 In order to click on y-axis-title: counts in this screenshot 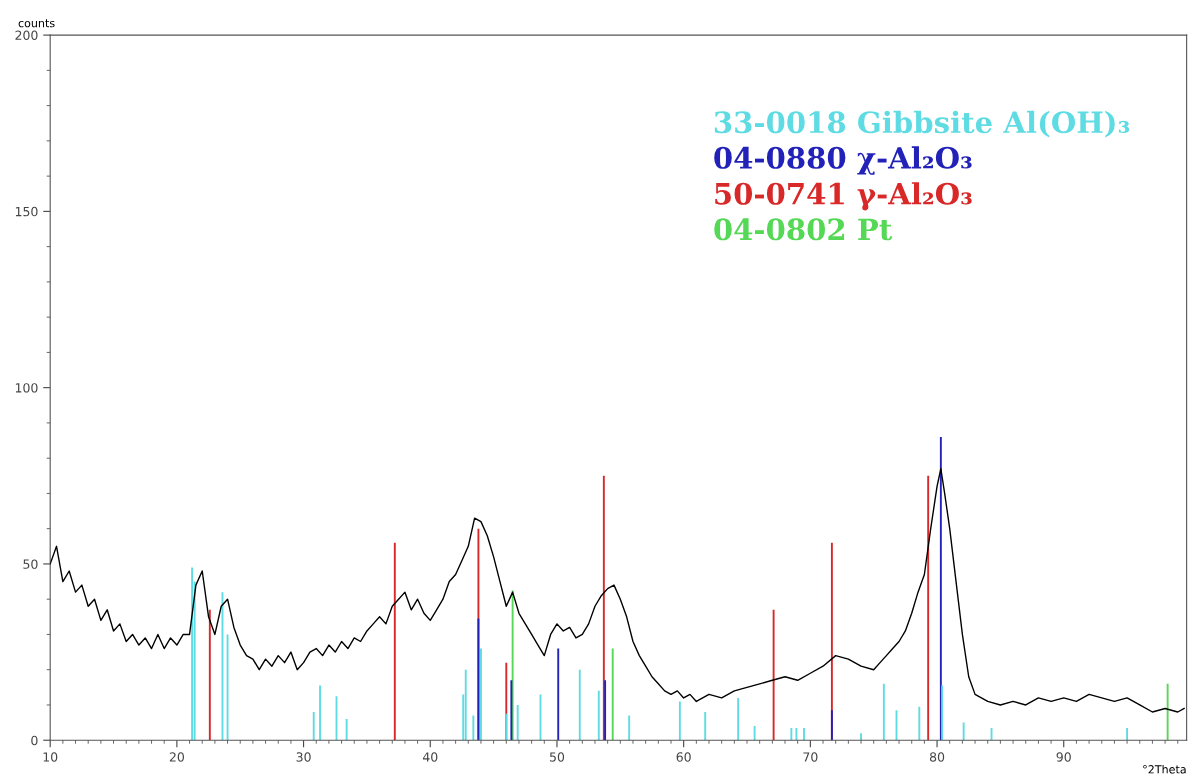, I will do `click(36, 23)`.